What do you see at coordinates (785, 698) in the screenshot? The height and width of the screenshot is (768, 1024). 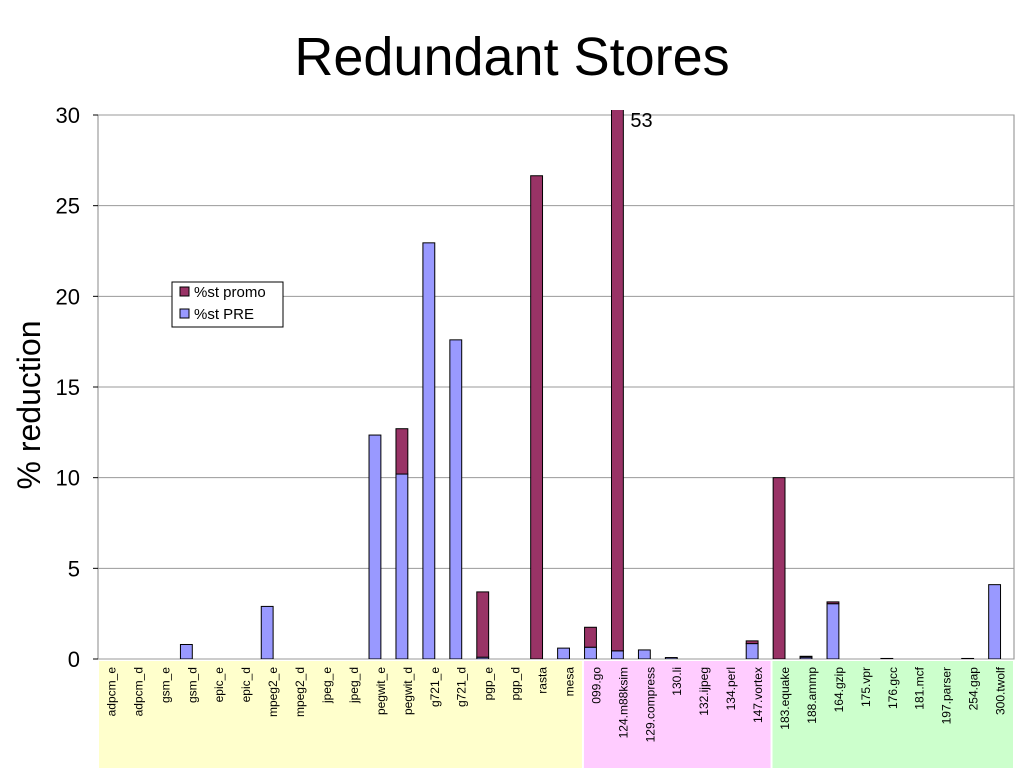 I see `x-tick-label: 183.equake` at bounding box center [785, 698].